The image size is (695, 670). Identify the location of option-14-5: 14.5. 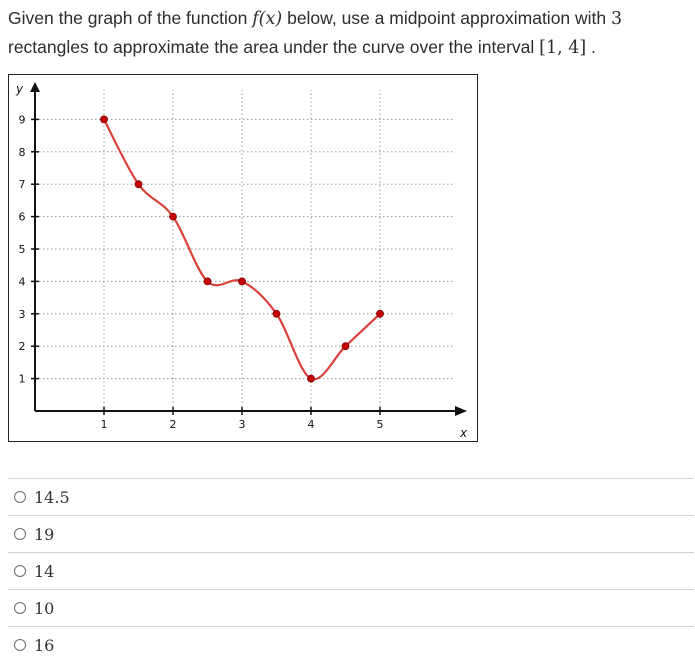
(351, 496).